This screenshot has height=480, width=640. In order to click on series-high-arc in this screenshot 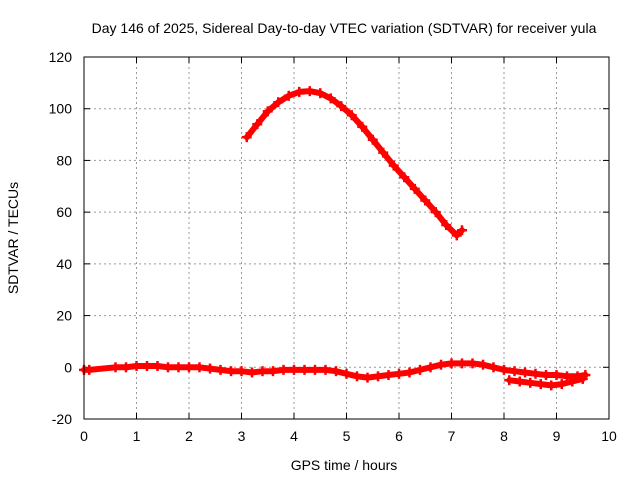, I will do `click(354, 163)`.